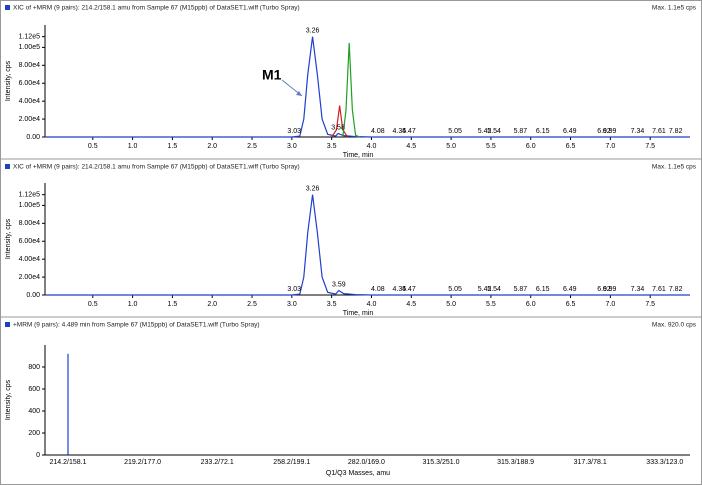 The height and width of the screenshot is (485, 702). What do you see at coordinates (441, 462) in the screenshot?
I see `x-tick-label: 315.3/251.0` at bounding box center [441, 462].